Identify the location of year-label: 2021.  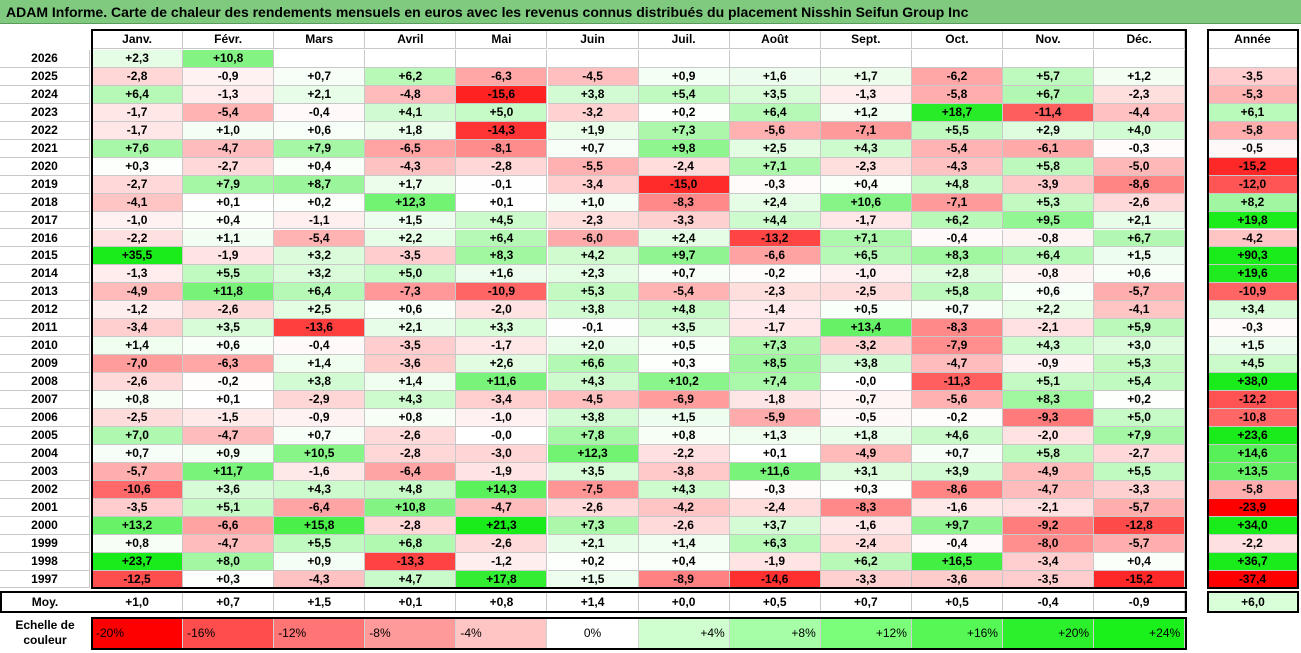
(45, 148).